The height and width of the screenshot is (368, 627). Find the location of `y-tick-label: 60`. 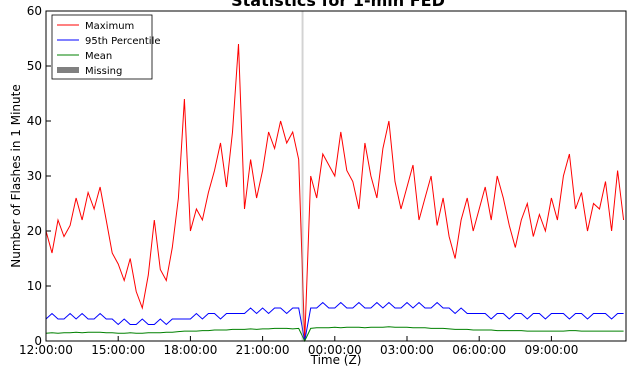

y-tick-label: 60 is located at coordinates (34, 11).